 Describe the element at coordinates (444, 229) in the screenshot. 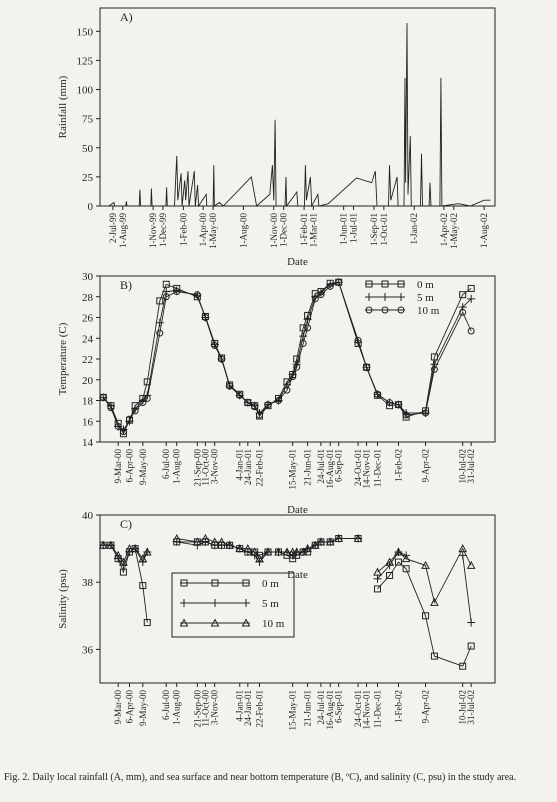

I see `x-tick-label: 1-Apr-02` at that location.